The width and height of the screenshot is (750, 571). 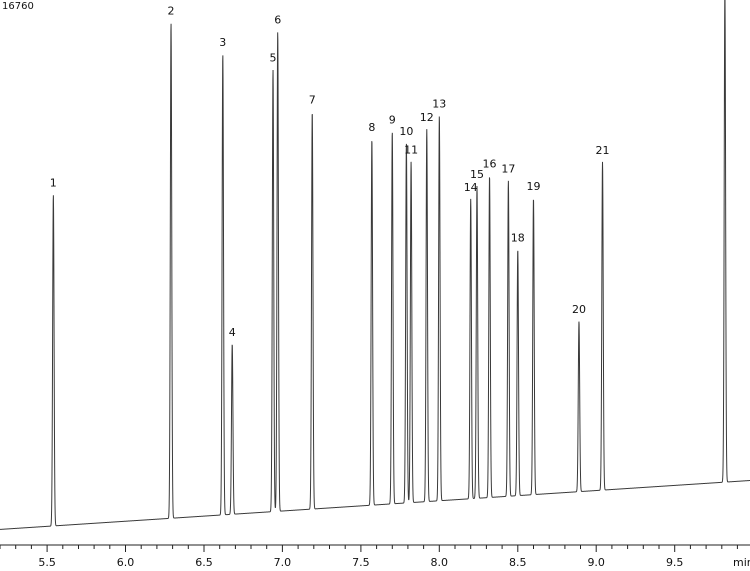 What do you see at coordinates (427, 117) in the screenshot?
I see `peak-label-12: 12` at bounding box center [427, 117].